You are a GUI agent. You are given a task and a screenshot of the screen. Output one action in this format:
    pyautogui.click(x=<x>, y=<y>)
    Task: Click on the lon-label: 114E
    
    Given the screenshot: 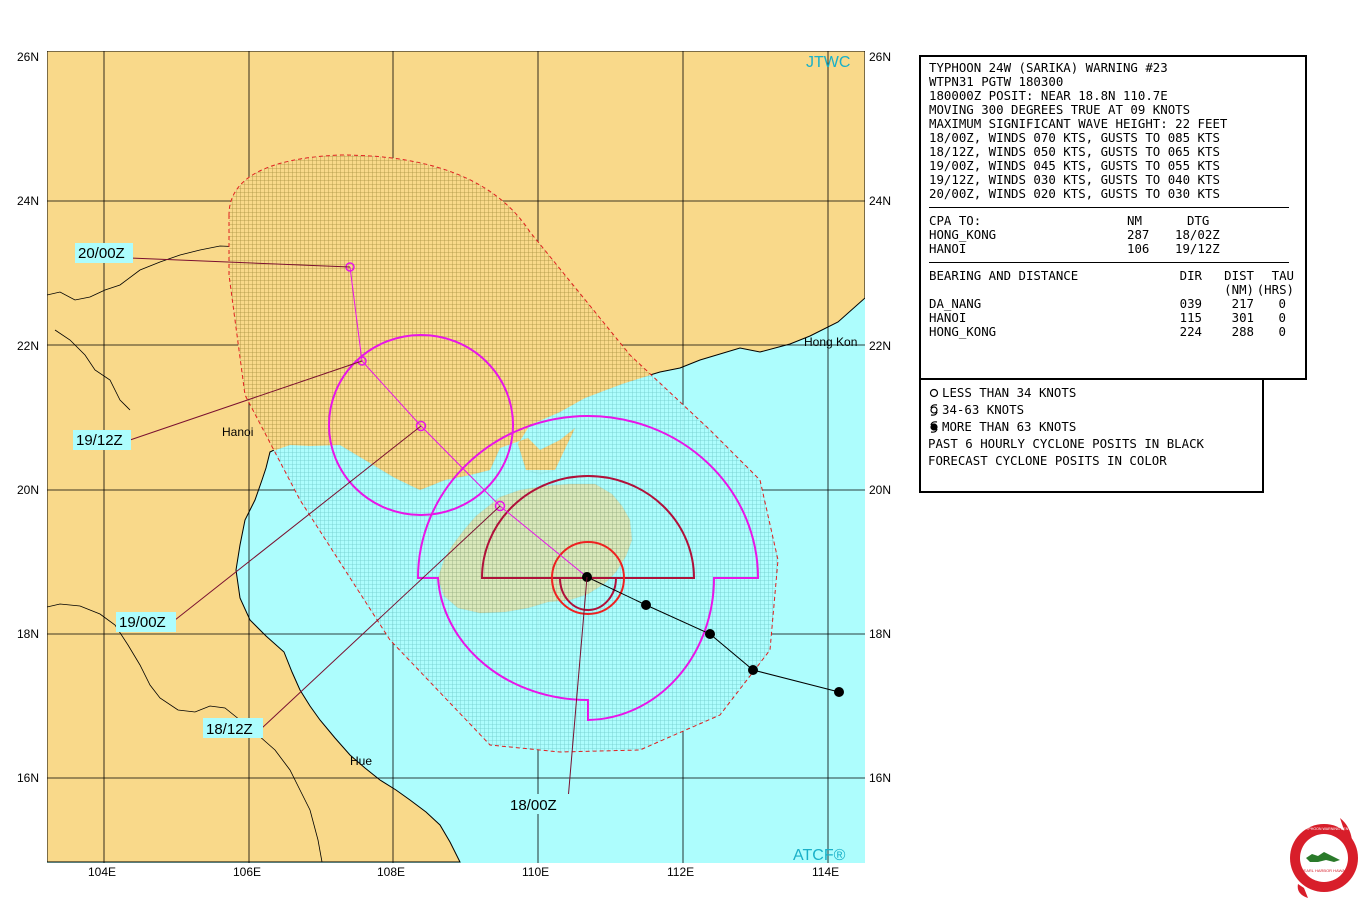 What is the action you would take?
    pyautogui.click(x=825, y=872)
    